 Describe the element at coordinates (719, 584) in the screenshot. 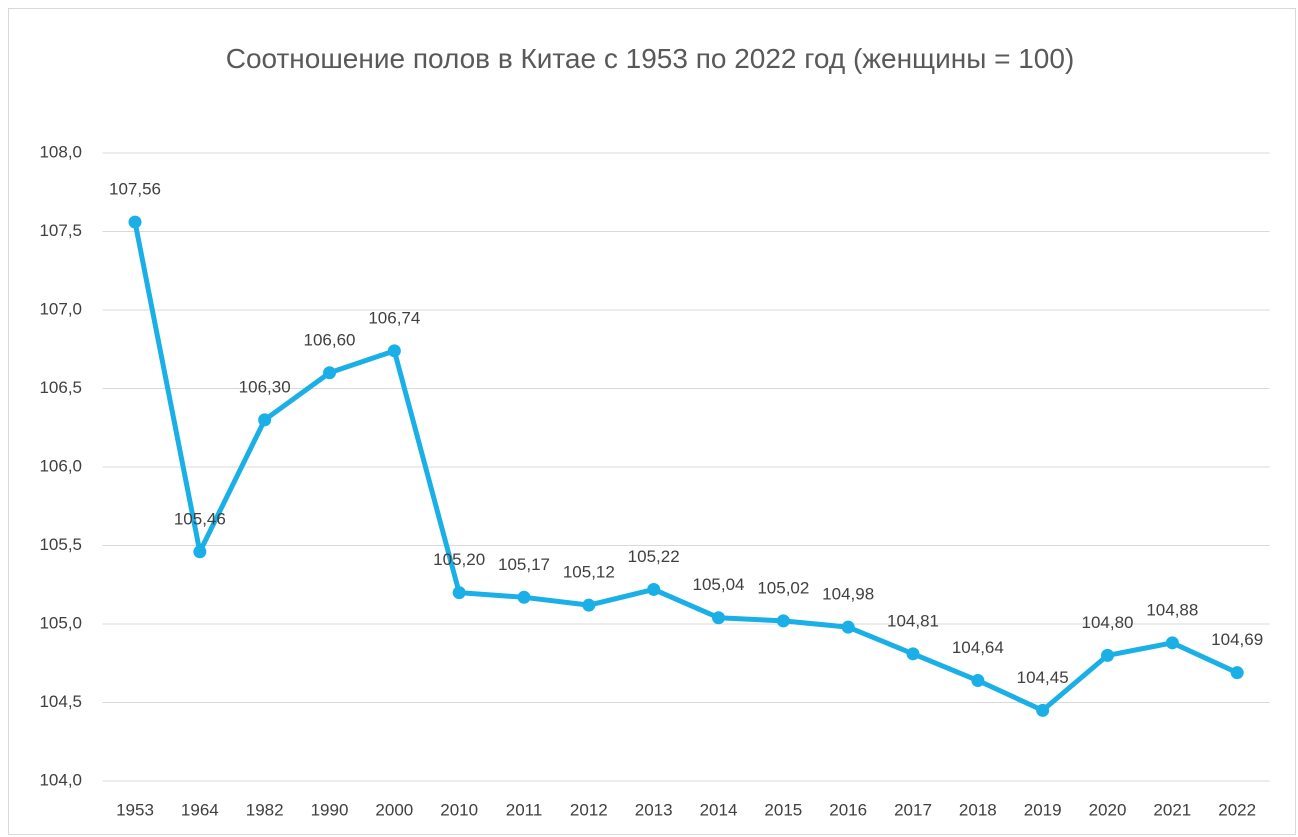

I see `data-label: 105,04` at that location.